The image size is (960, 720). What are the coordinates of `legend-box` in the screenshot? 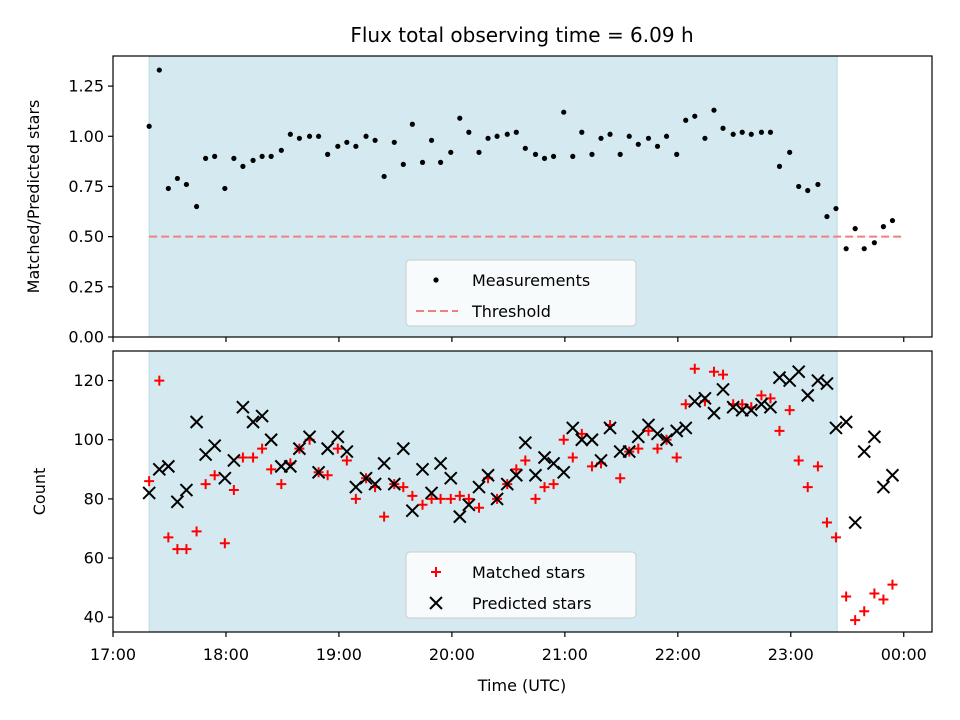 It's located at (521, 293).